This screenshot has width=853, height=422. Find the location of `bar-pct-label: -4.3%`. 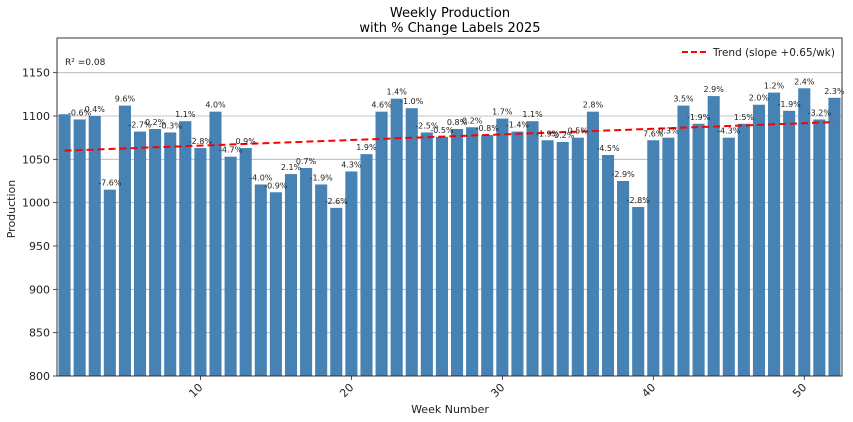

bar-pct-label: -4.3% is located at coordinates (729, 131).